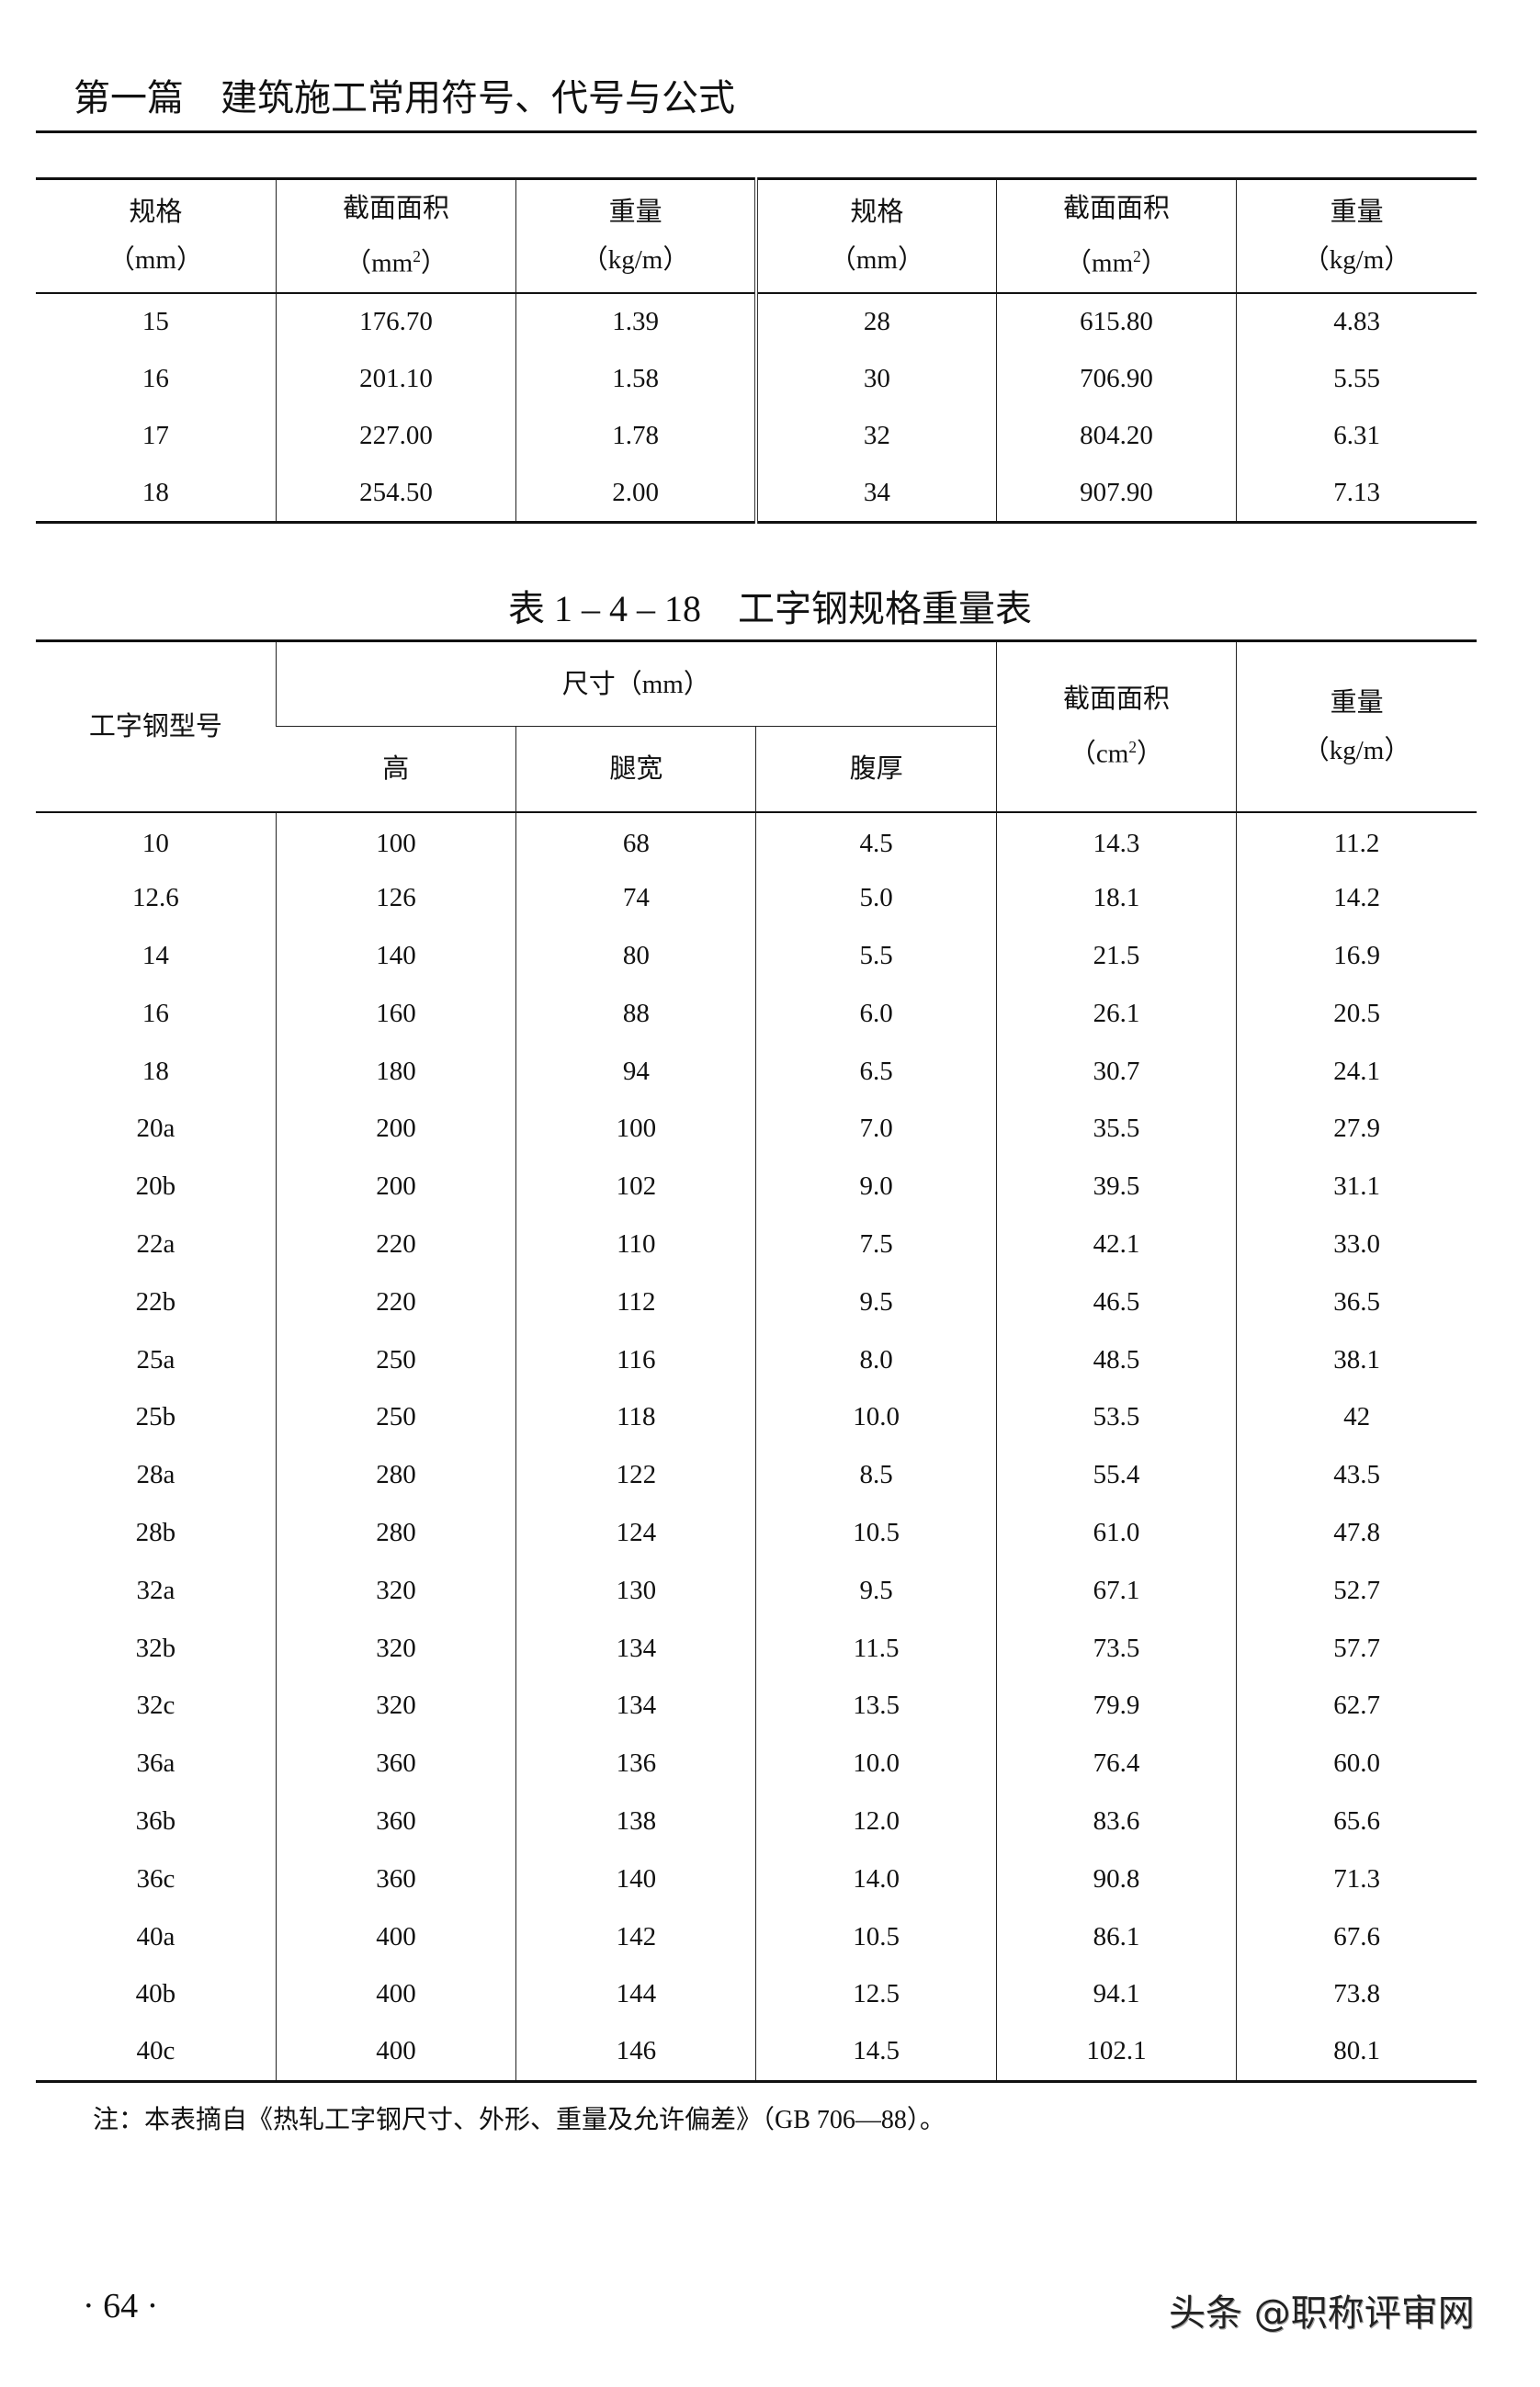  Describe the element at coordinates (404, 98) in the screenshot. I see `page-header: 第一篇 建筑施工常用符号、代号与公式` at that location.